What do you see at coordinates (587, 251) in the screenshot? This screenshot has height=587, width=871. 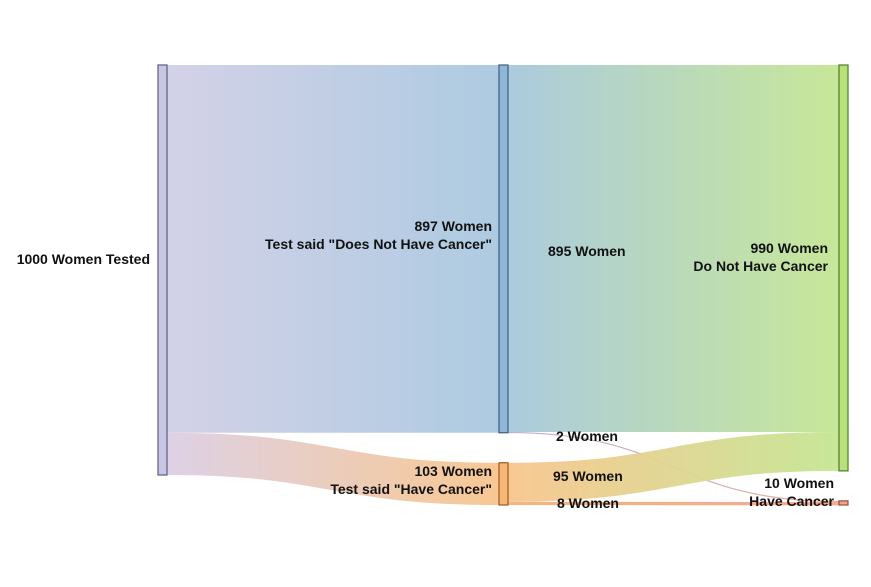 I see `link-label-neg-to-nocancer: 895 Women` at bounding box center [587, 251].